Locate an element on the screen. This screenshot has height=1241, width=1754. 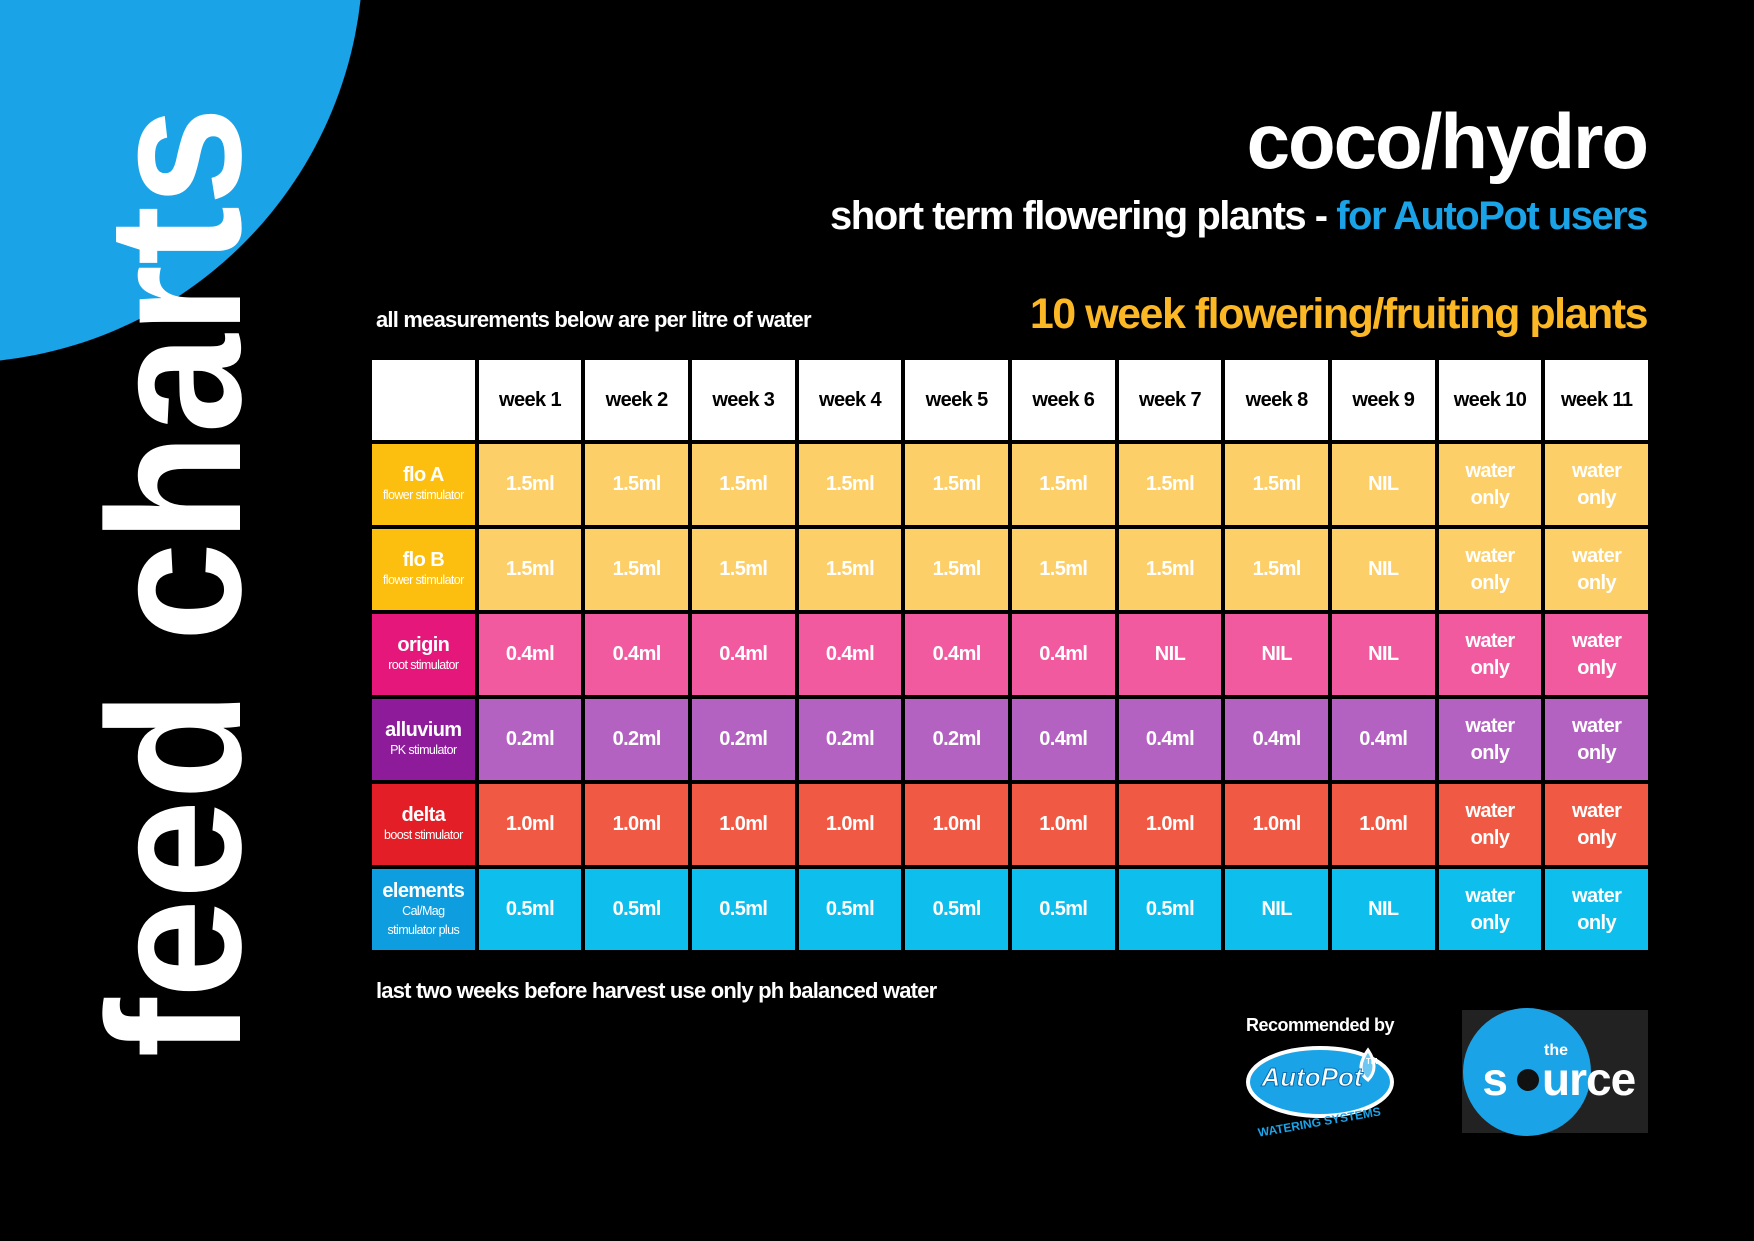
side-title: feed charts is located at coordinates (175, 582).